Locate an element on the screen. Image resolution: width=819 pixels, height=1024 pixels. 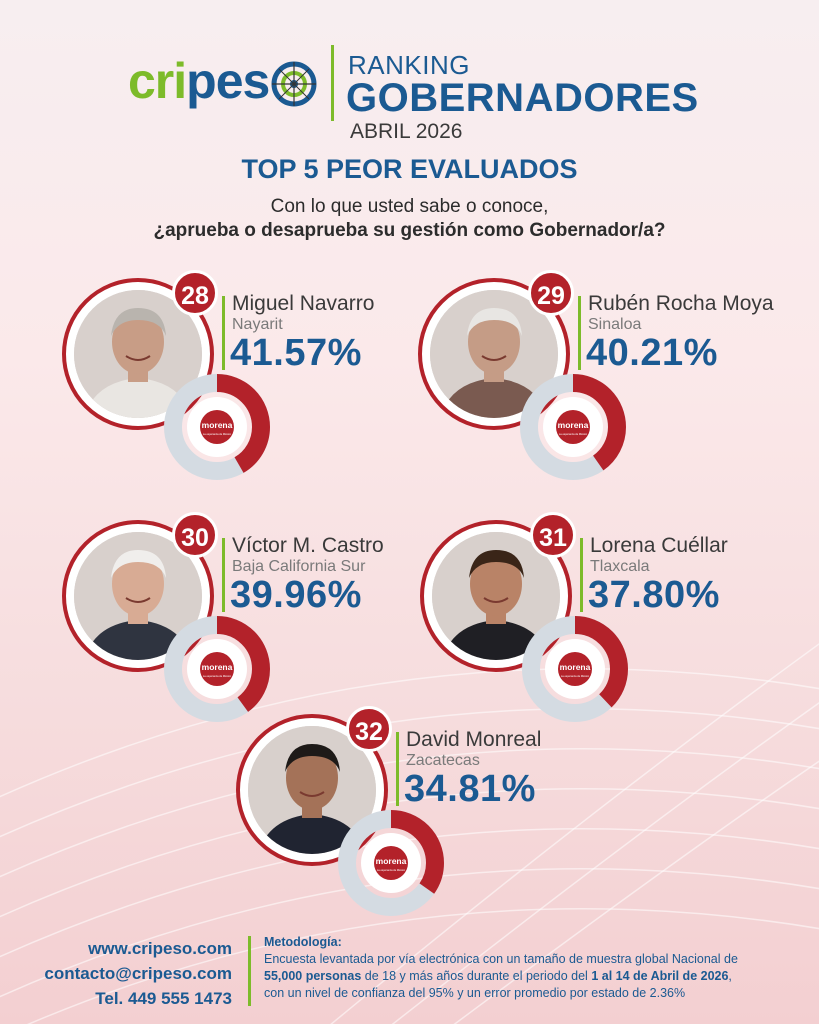
methodology-title: Metodología: is located at coordinates (303, 942).